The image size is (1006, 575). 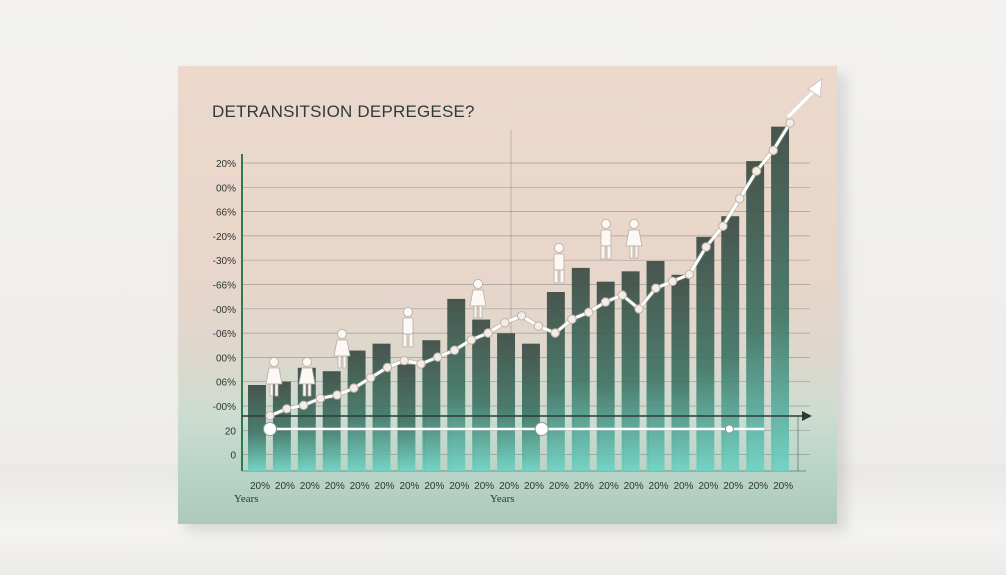 I want to click on y-tick-label: -30%, so click(x=224, y=261).